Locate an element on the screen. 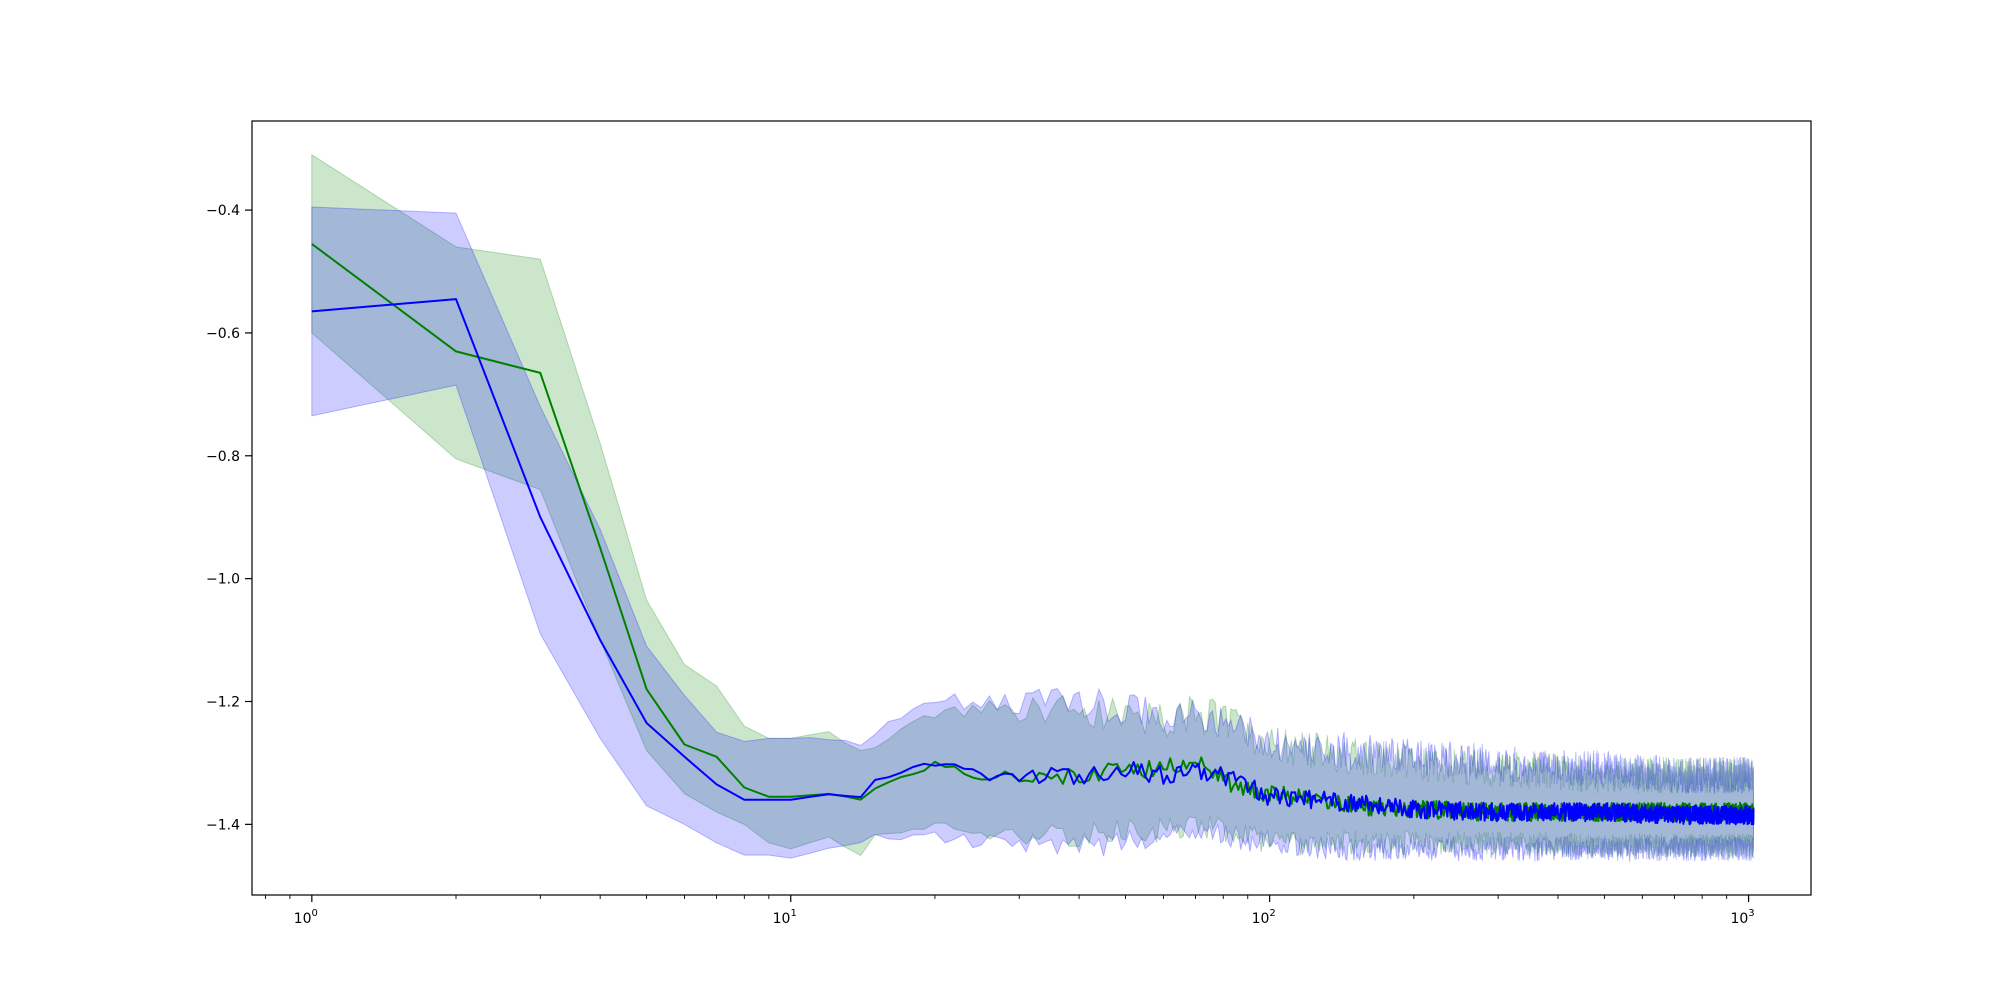 This screenshot has width=2000, height=1004. x-tick-label: 10¹ is located at coordinates (785, 917).